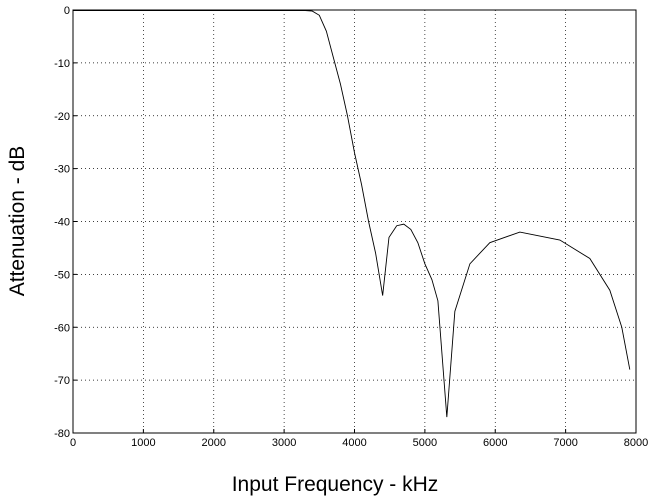  Describe the element at coordinates (565, 443) in the screenshot. I see `x-tick-label: 7000` at that location.